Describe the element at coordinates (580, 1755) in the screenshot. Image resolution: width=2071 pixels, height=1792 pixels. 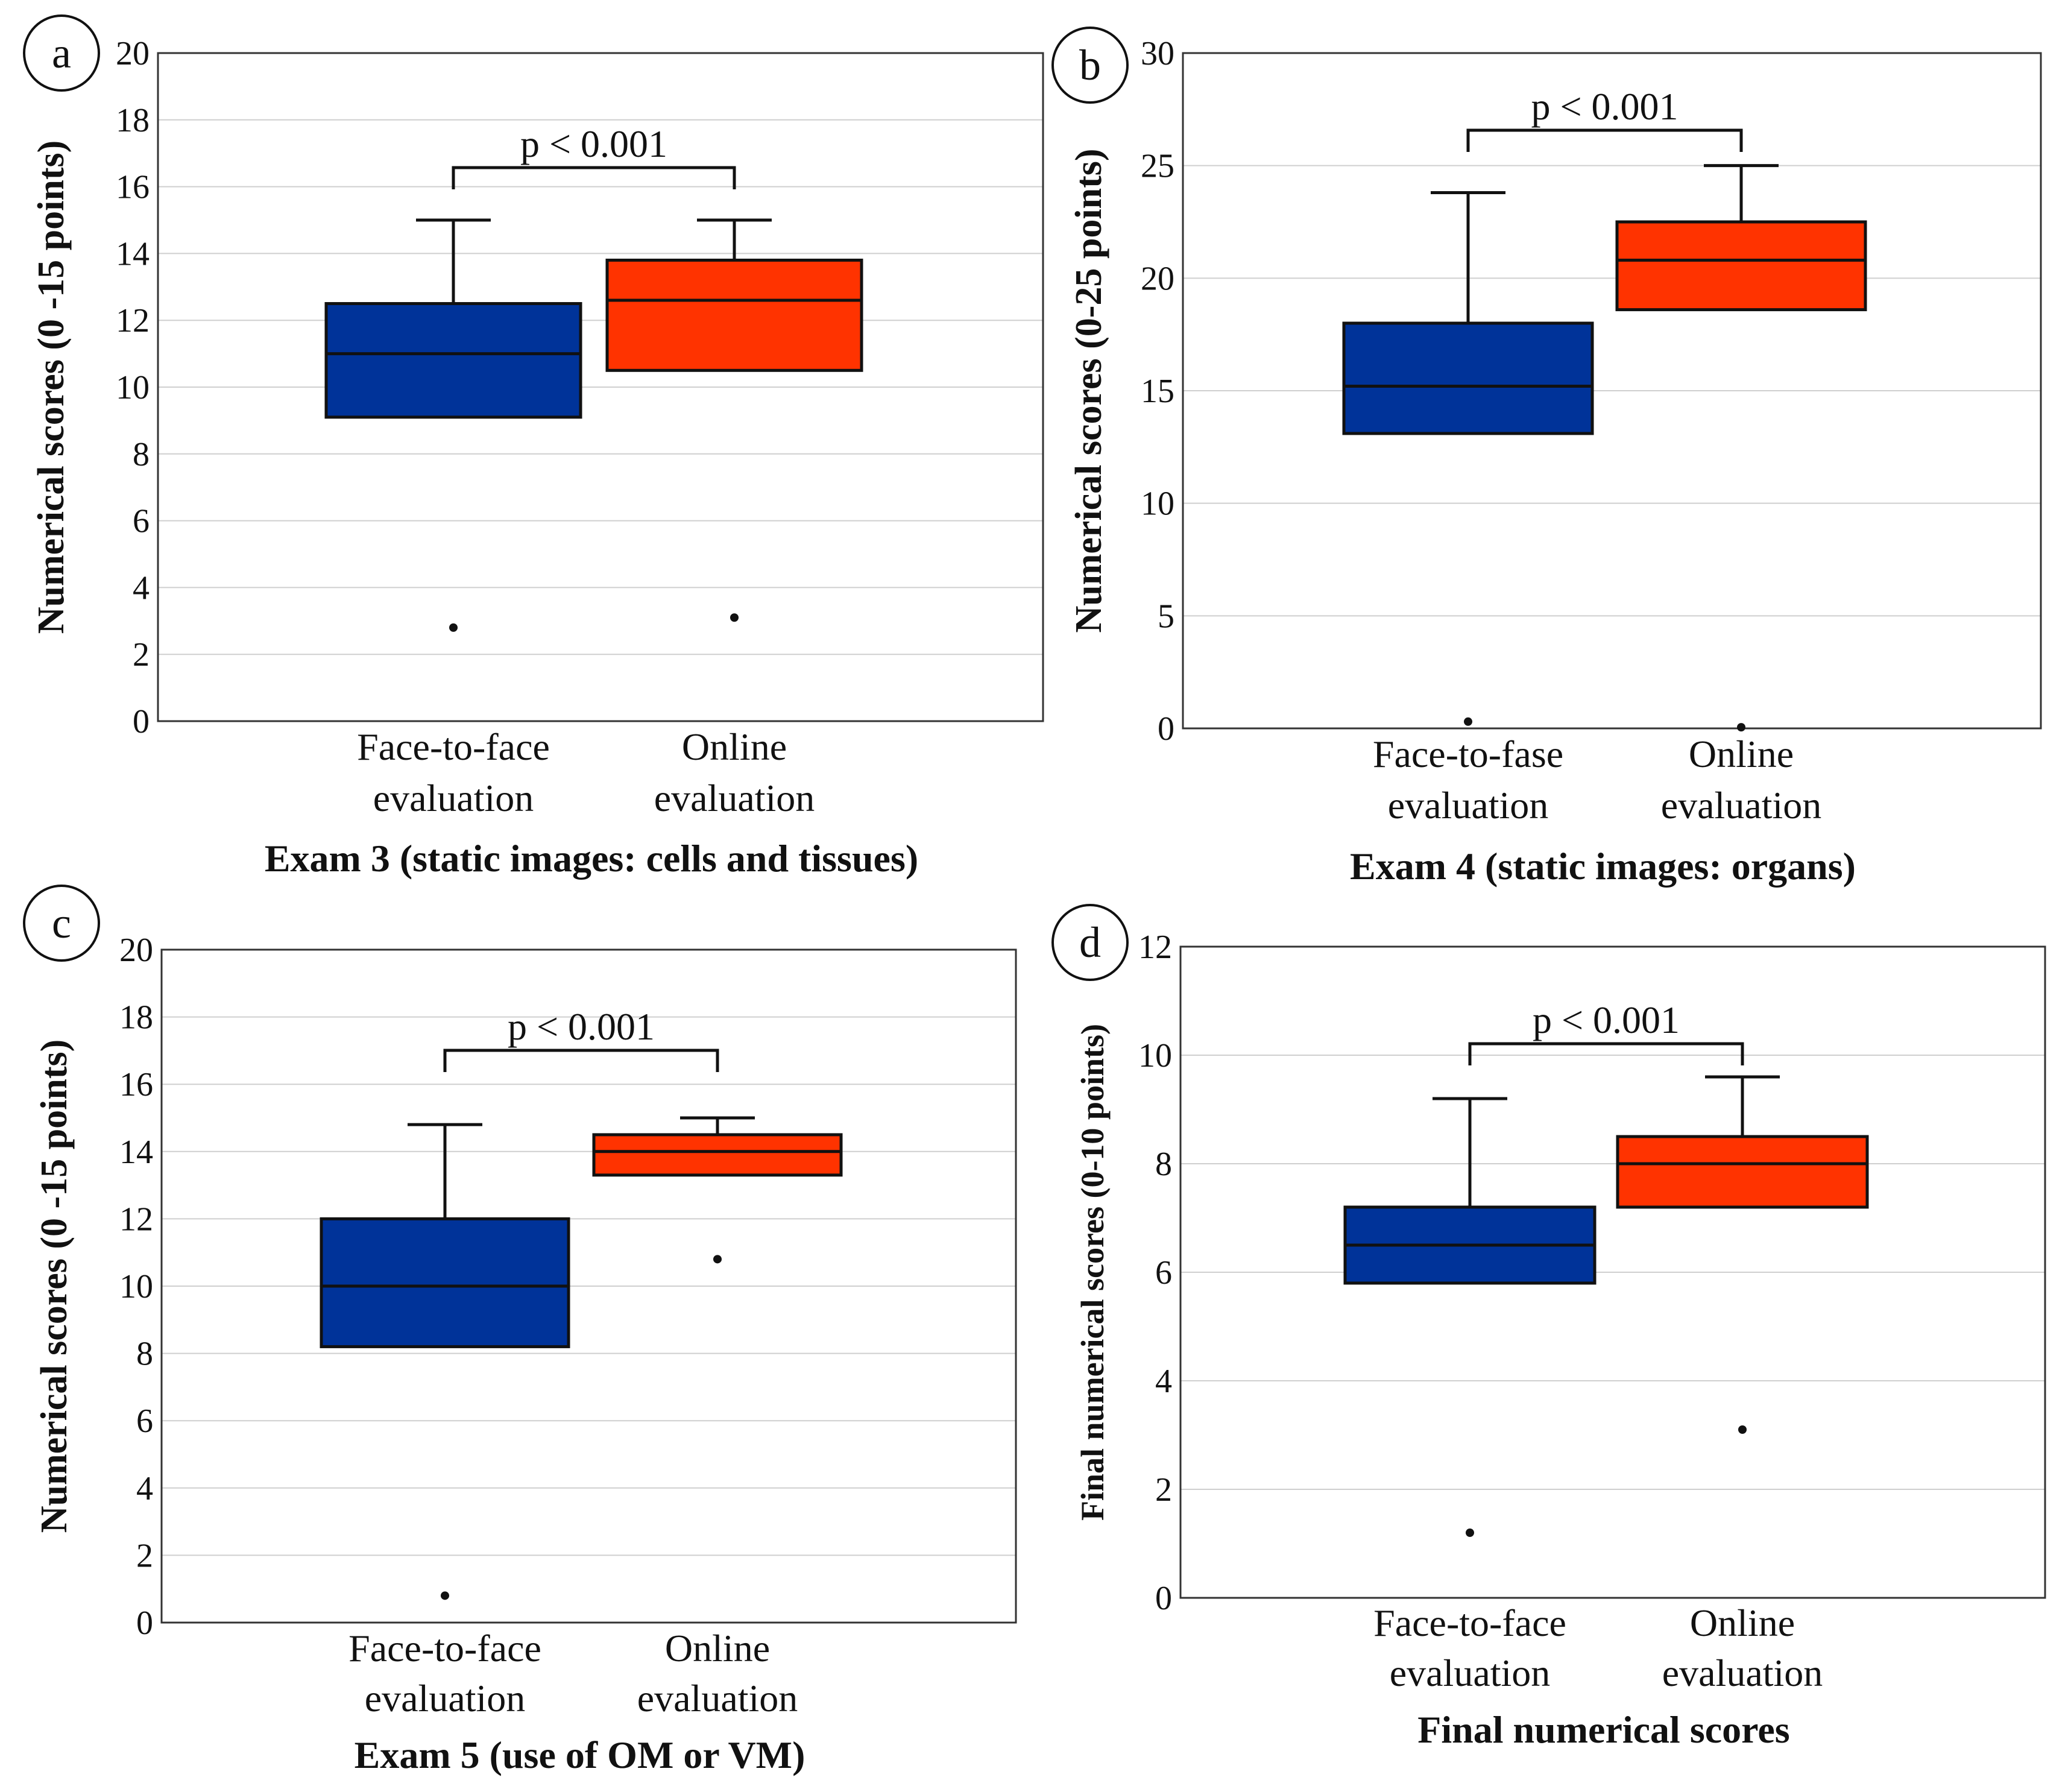
I see `chart-caption: Exam 5 (use of OM or VM)` at that location.